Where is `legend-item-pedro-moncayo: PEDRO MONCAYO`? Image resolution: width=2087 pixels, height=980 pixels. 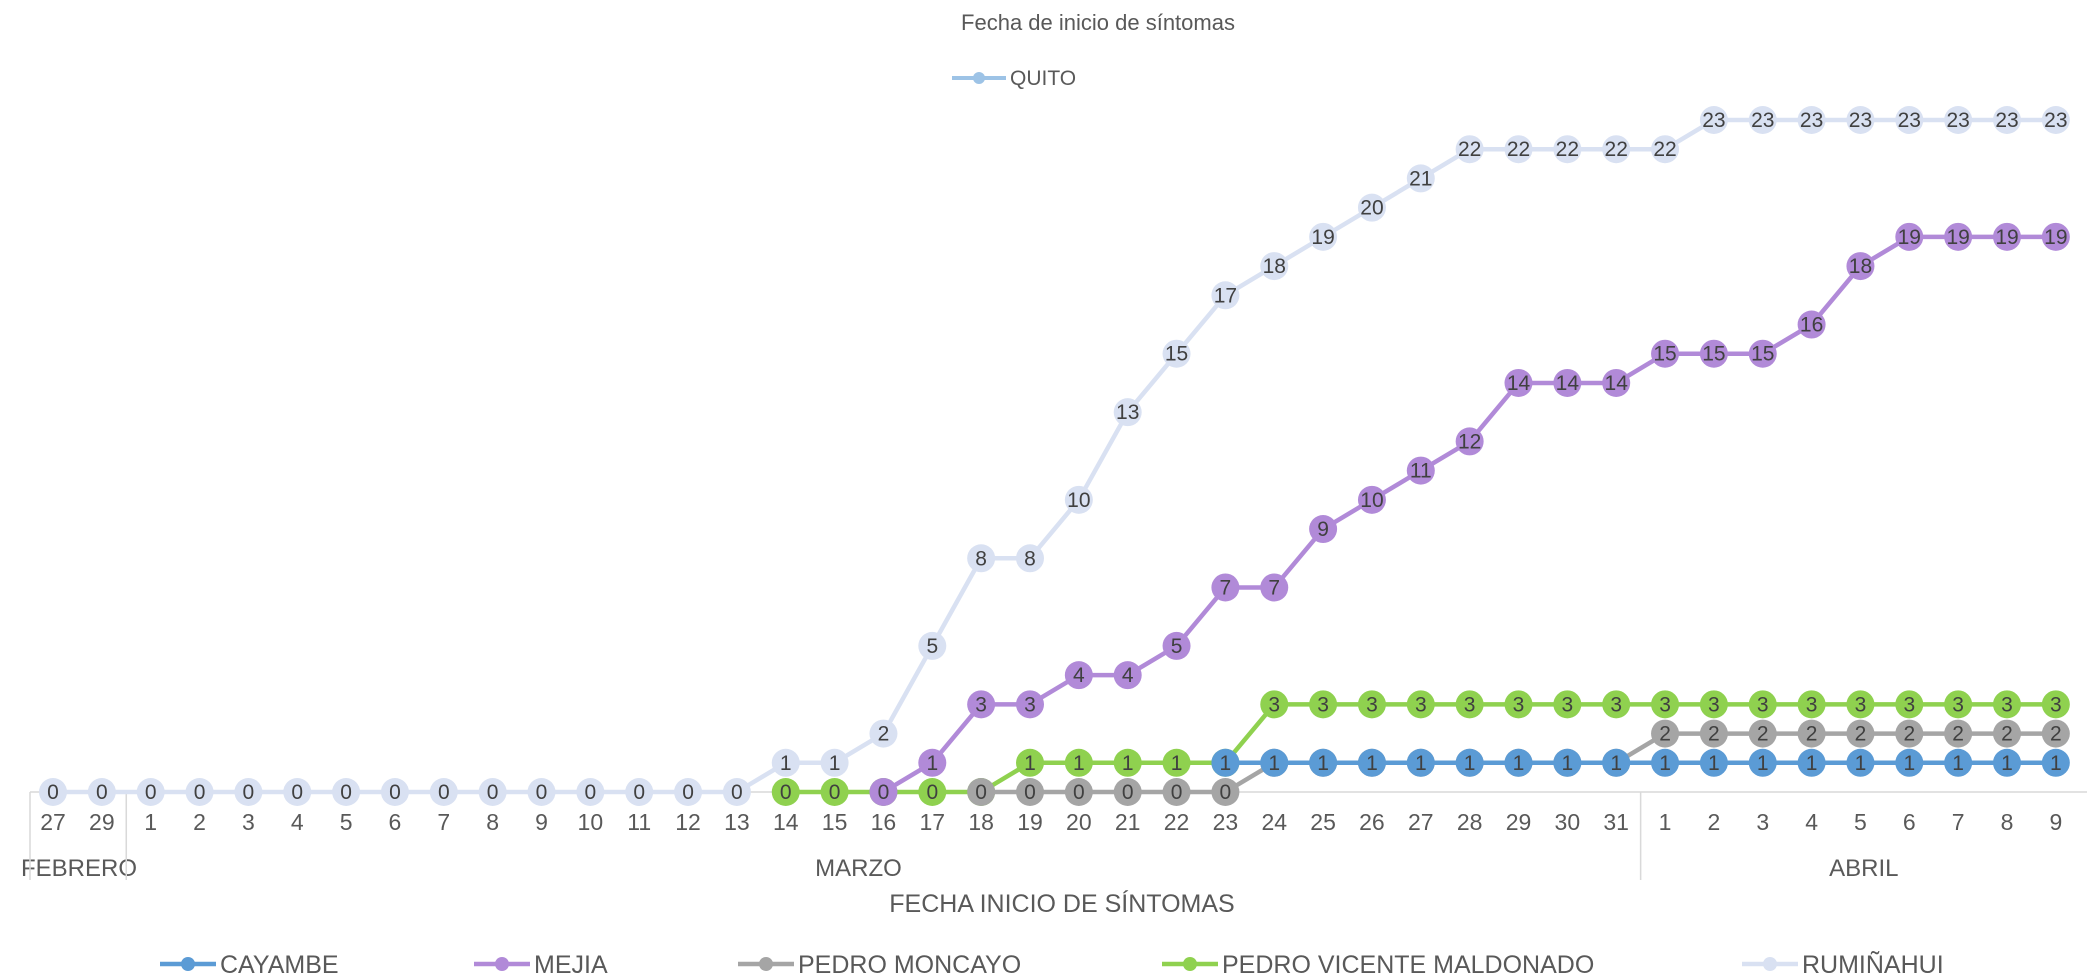
legend-item-pedro-moncayo: PEDRO MONCAYO is located at coordinates (879, 965).